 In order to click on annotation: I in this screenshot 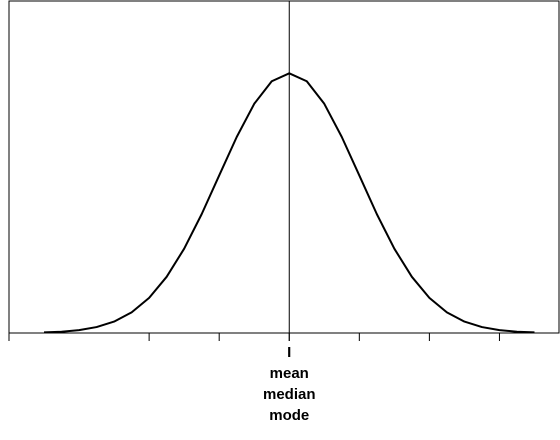, I will do `click(289, 352)`.